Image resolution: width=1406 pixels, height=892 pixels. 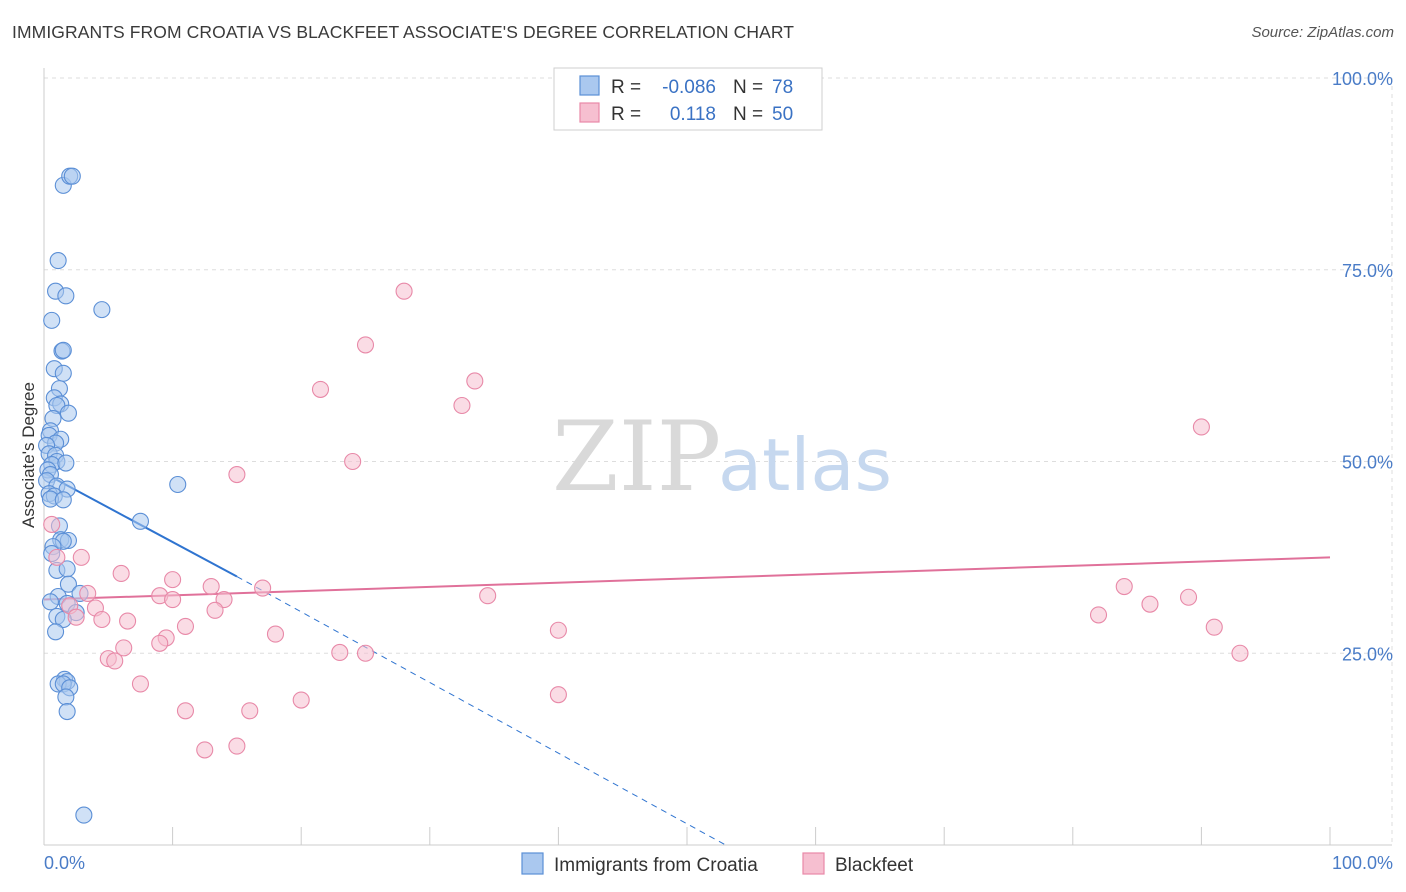 What do you see at coordinates (1322, 32) in the screenshot?
I see `source-credit: Source: ZipAtlas.com` at bounding box center [1322, 32].